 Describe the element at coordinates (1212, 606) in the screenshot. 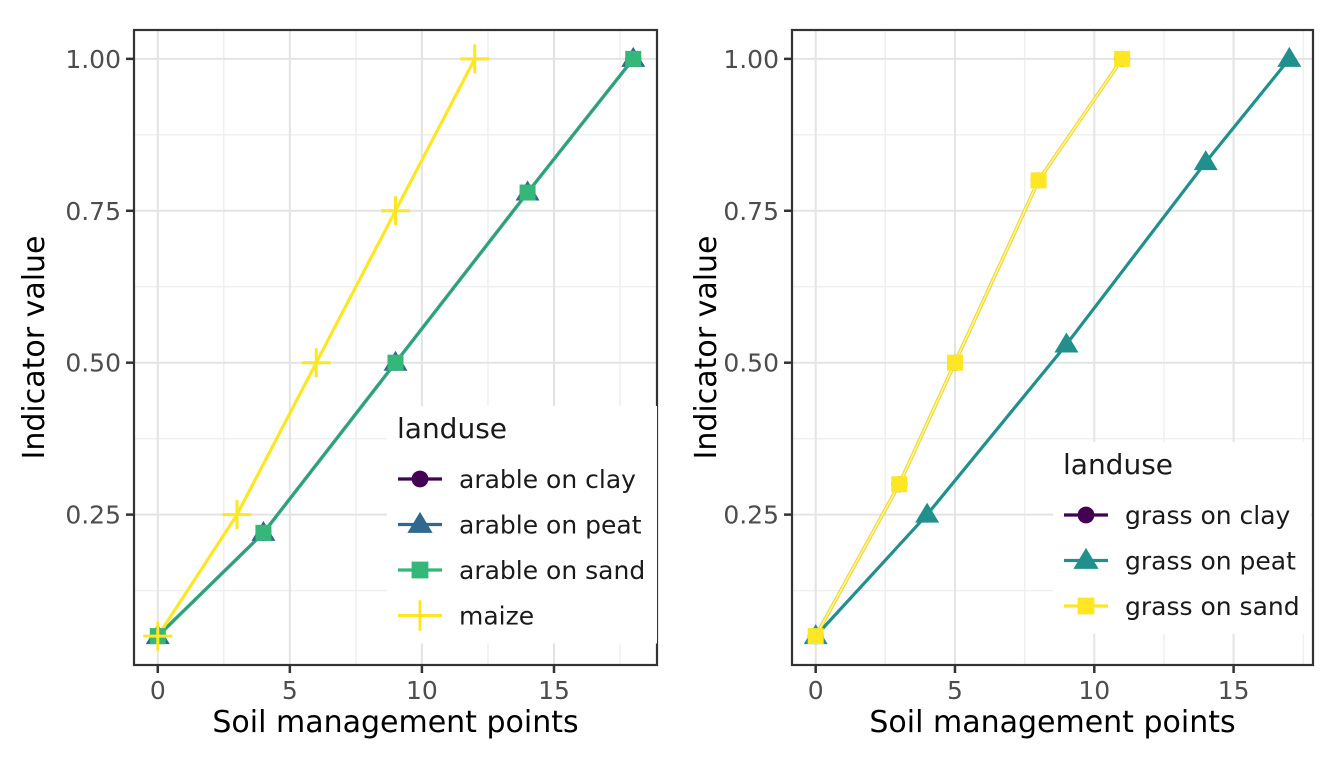

I see `legend-item-label: grass on sand` at that location.